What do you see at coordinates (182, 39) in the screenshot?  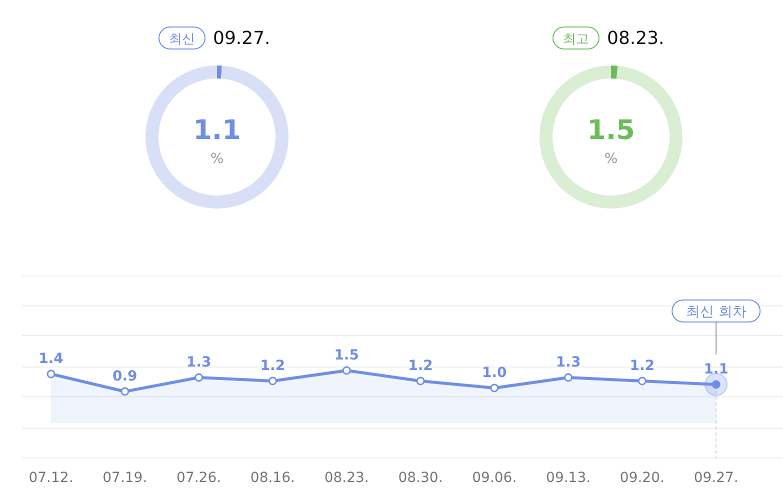 I see `chart-subtitle: 최신` at bounding box center [182, 39].